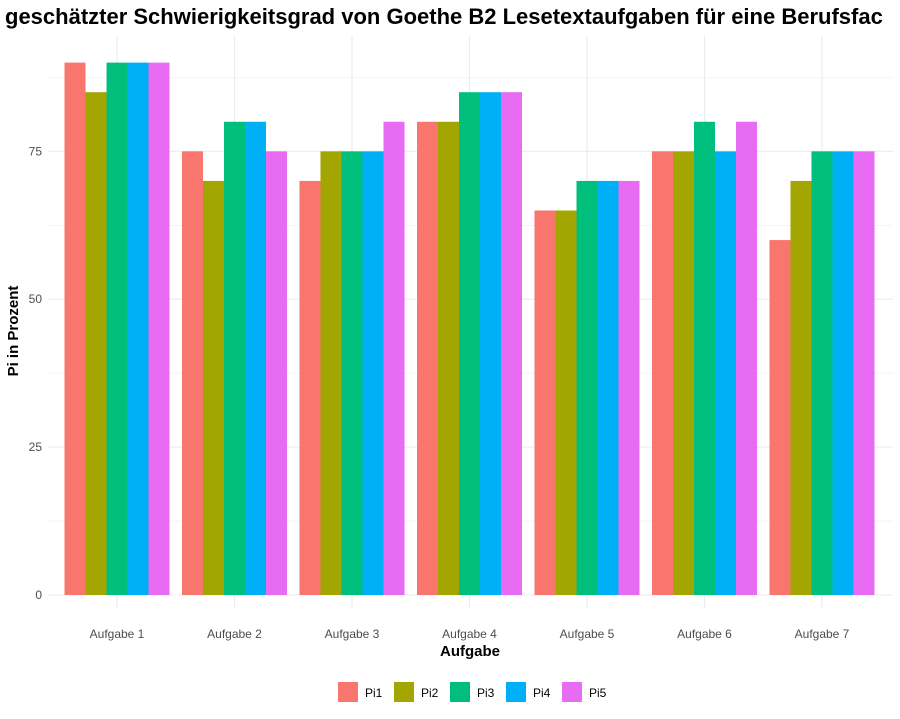 The width and height of the screenshot is (900, 719). What do you see at coordinates (348, 692) in the screenshot?
I see `legend-swatch-pi1` at bounding box center [348, 692].